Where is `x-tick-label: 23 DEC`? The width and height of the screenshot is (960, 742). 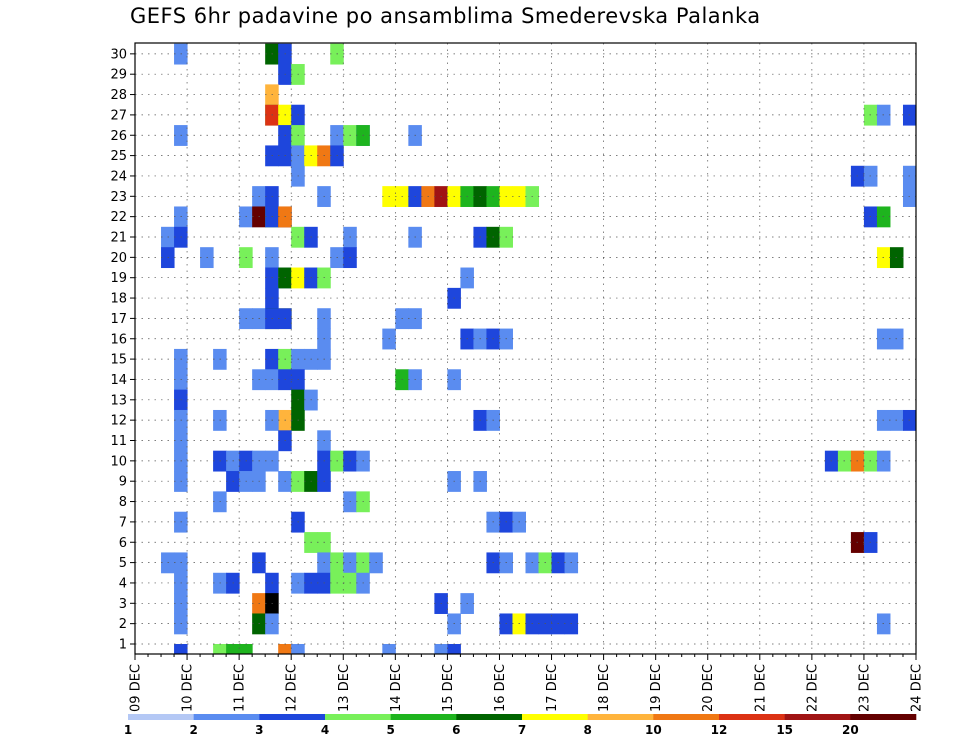 x-tick-label: 23 DEC is located at coordinates (864, 688).